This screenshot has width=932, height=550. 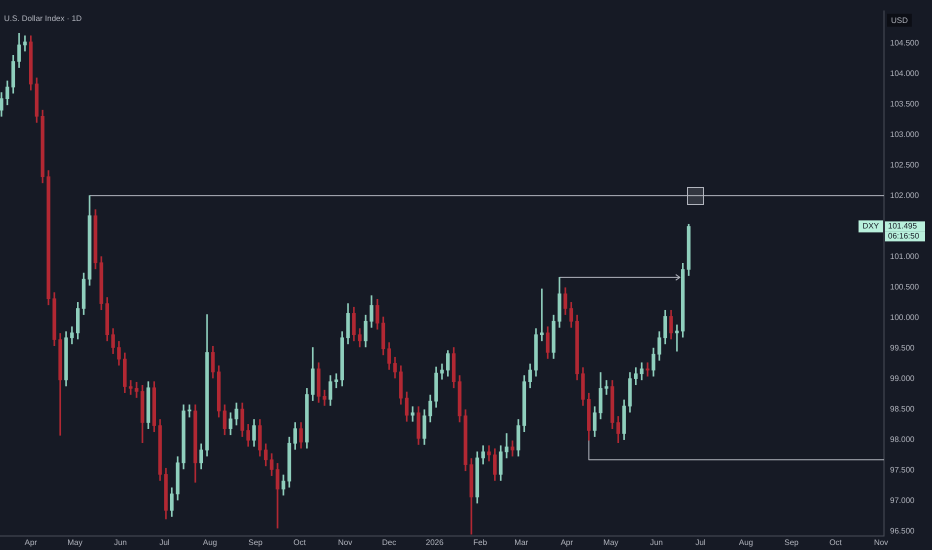 I want to click on y-tick-label: 104.500, so click(x=905, y=43).